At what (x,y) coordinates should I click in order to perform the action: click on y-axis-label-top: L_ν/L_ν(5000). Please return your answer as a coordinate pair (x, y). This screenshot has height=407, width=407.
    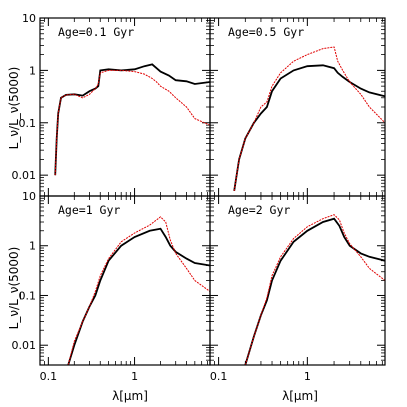
    Looking at the image, I should click on (14, 108).